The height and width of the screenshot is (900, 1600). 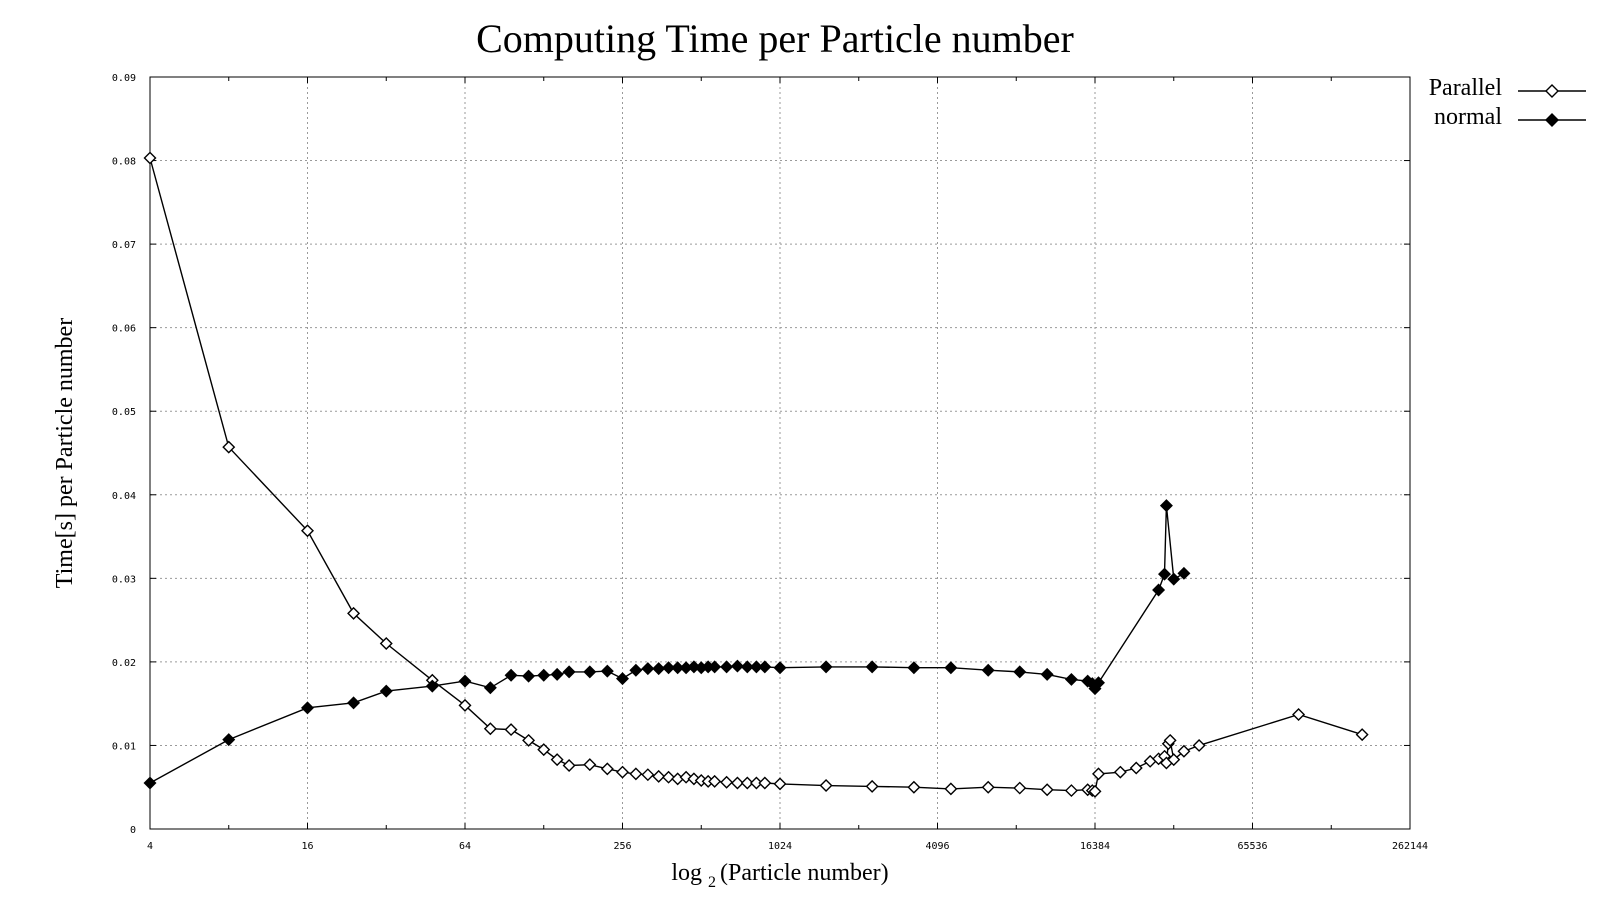 What do you see at coordinates (1507, 88) in the screenshot?
I see `legend-item-parallel: Parallel` at bounding box center [1507, 88].